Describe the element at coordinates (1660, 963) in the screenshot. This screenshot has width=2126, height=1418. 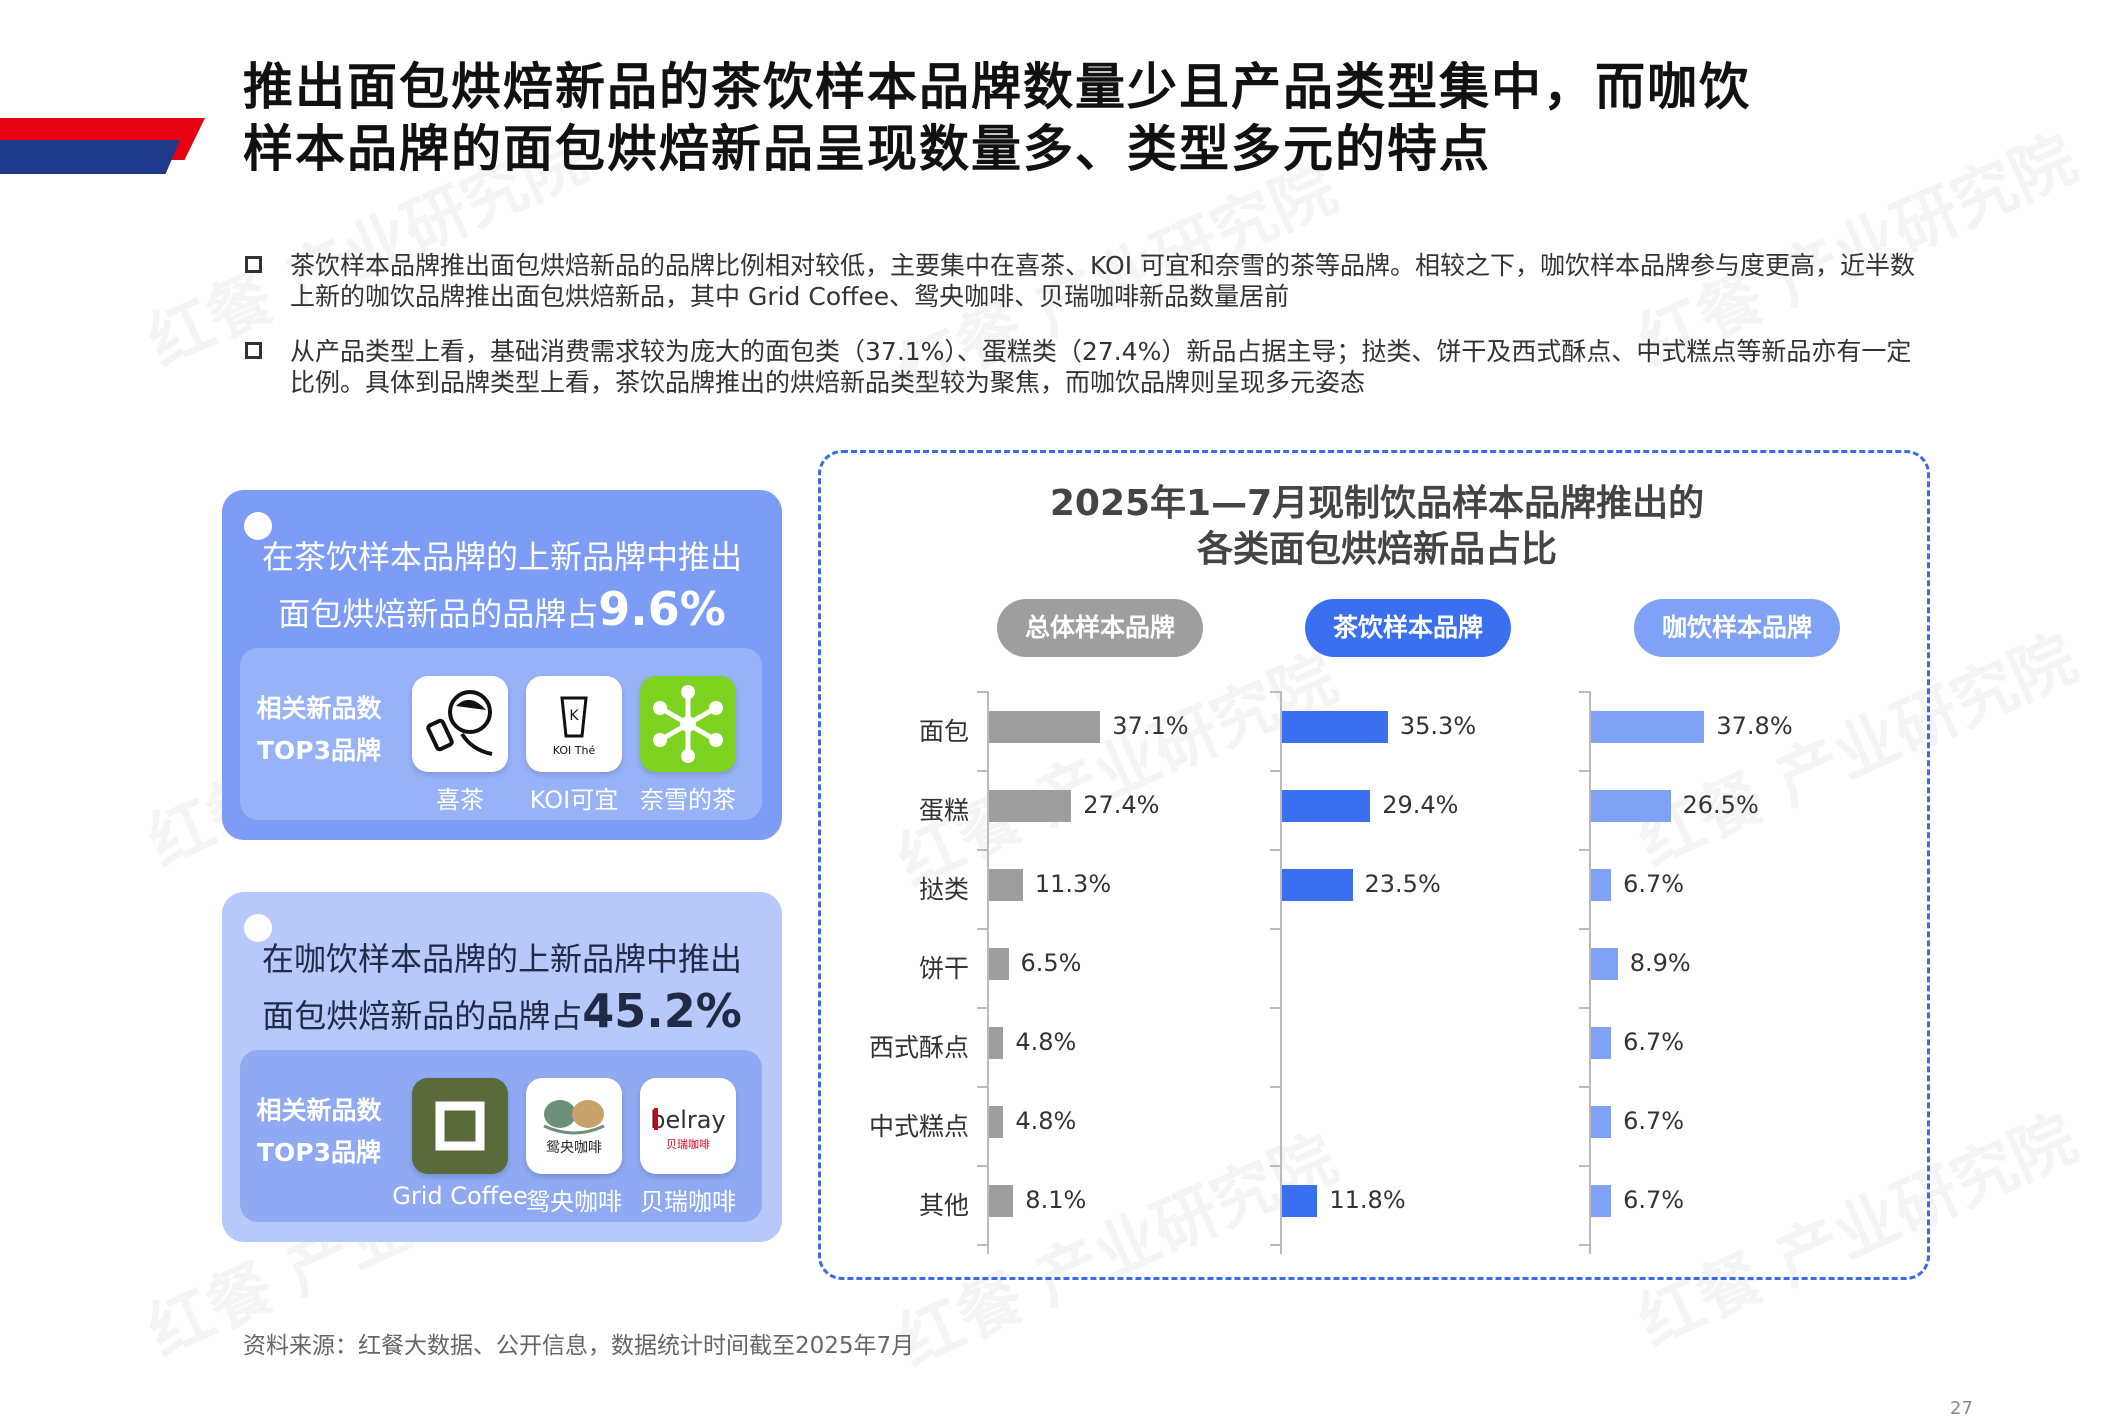
I see `bar-value-label: 8.9%` at that location.